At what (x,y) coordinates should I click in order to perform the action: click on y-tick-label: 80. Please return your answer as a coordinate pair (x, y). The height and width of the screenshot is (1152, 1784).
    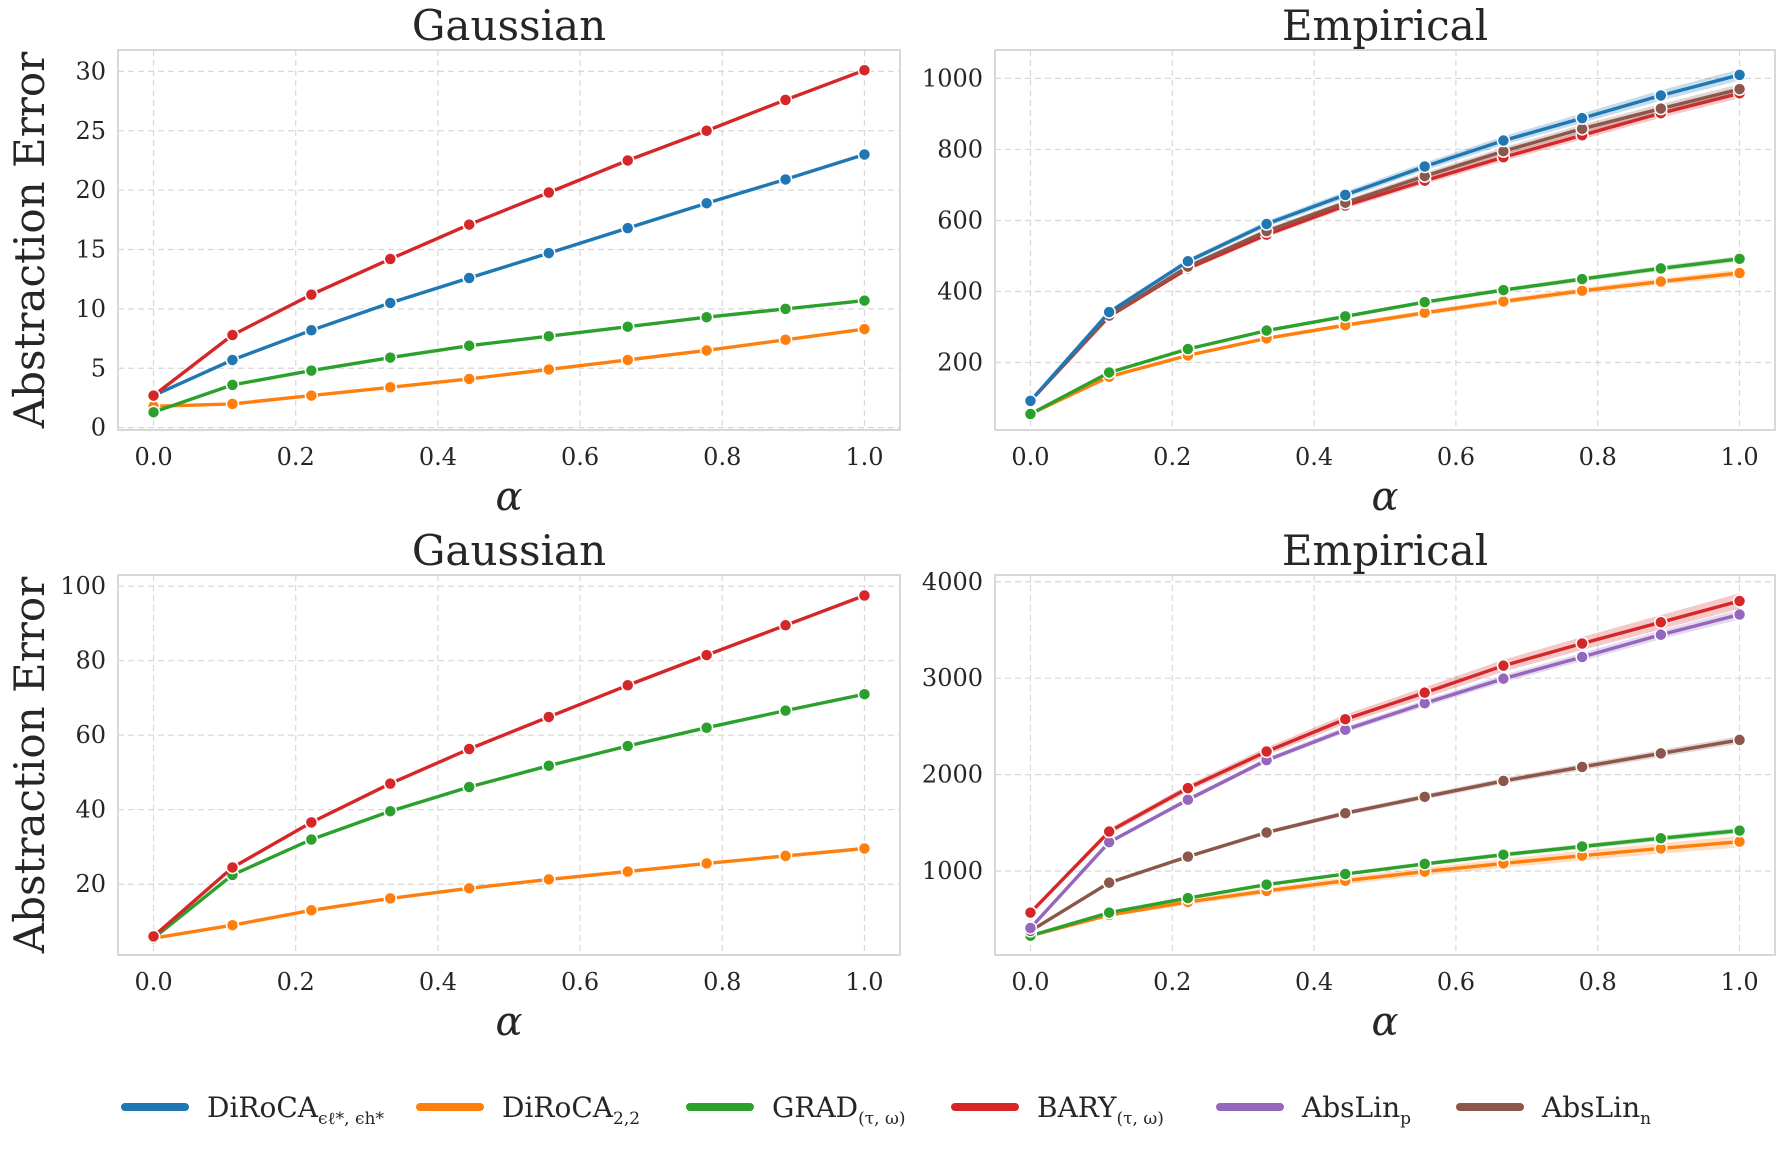
    Looking at the image, I should click on (90, 661).